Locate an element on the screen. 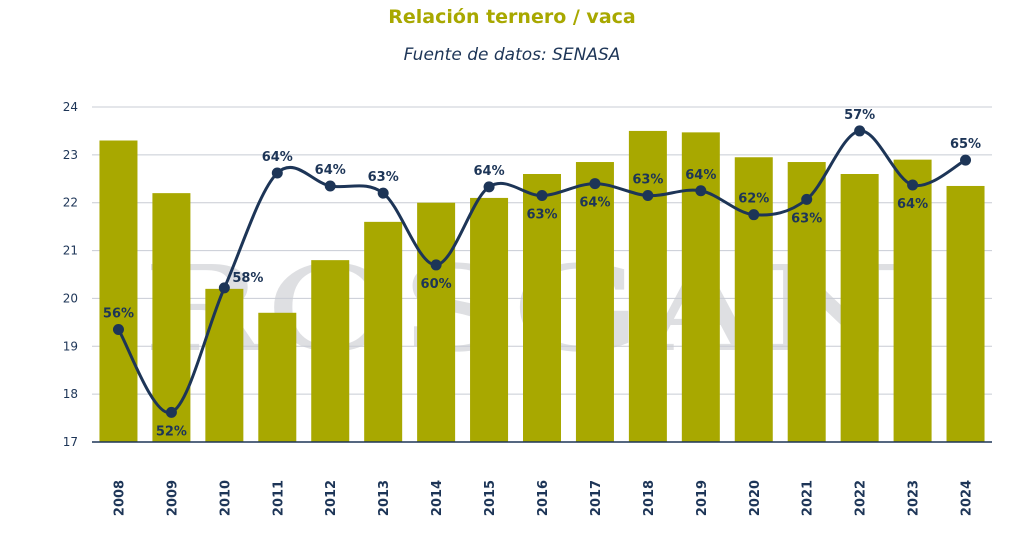 The image size is (1024, 538). x-tick-label: 2021 is located at coordinates (808, 498).